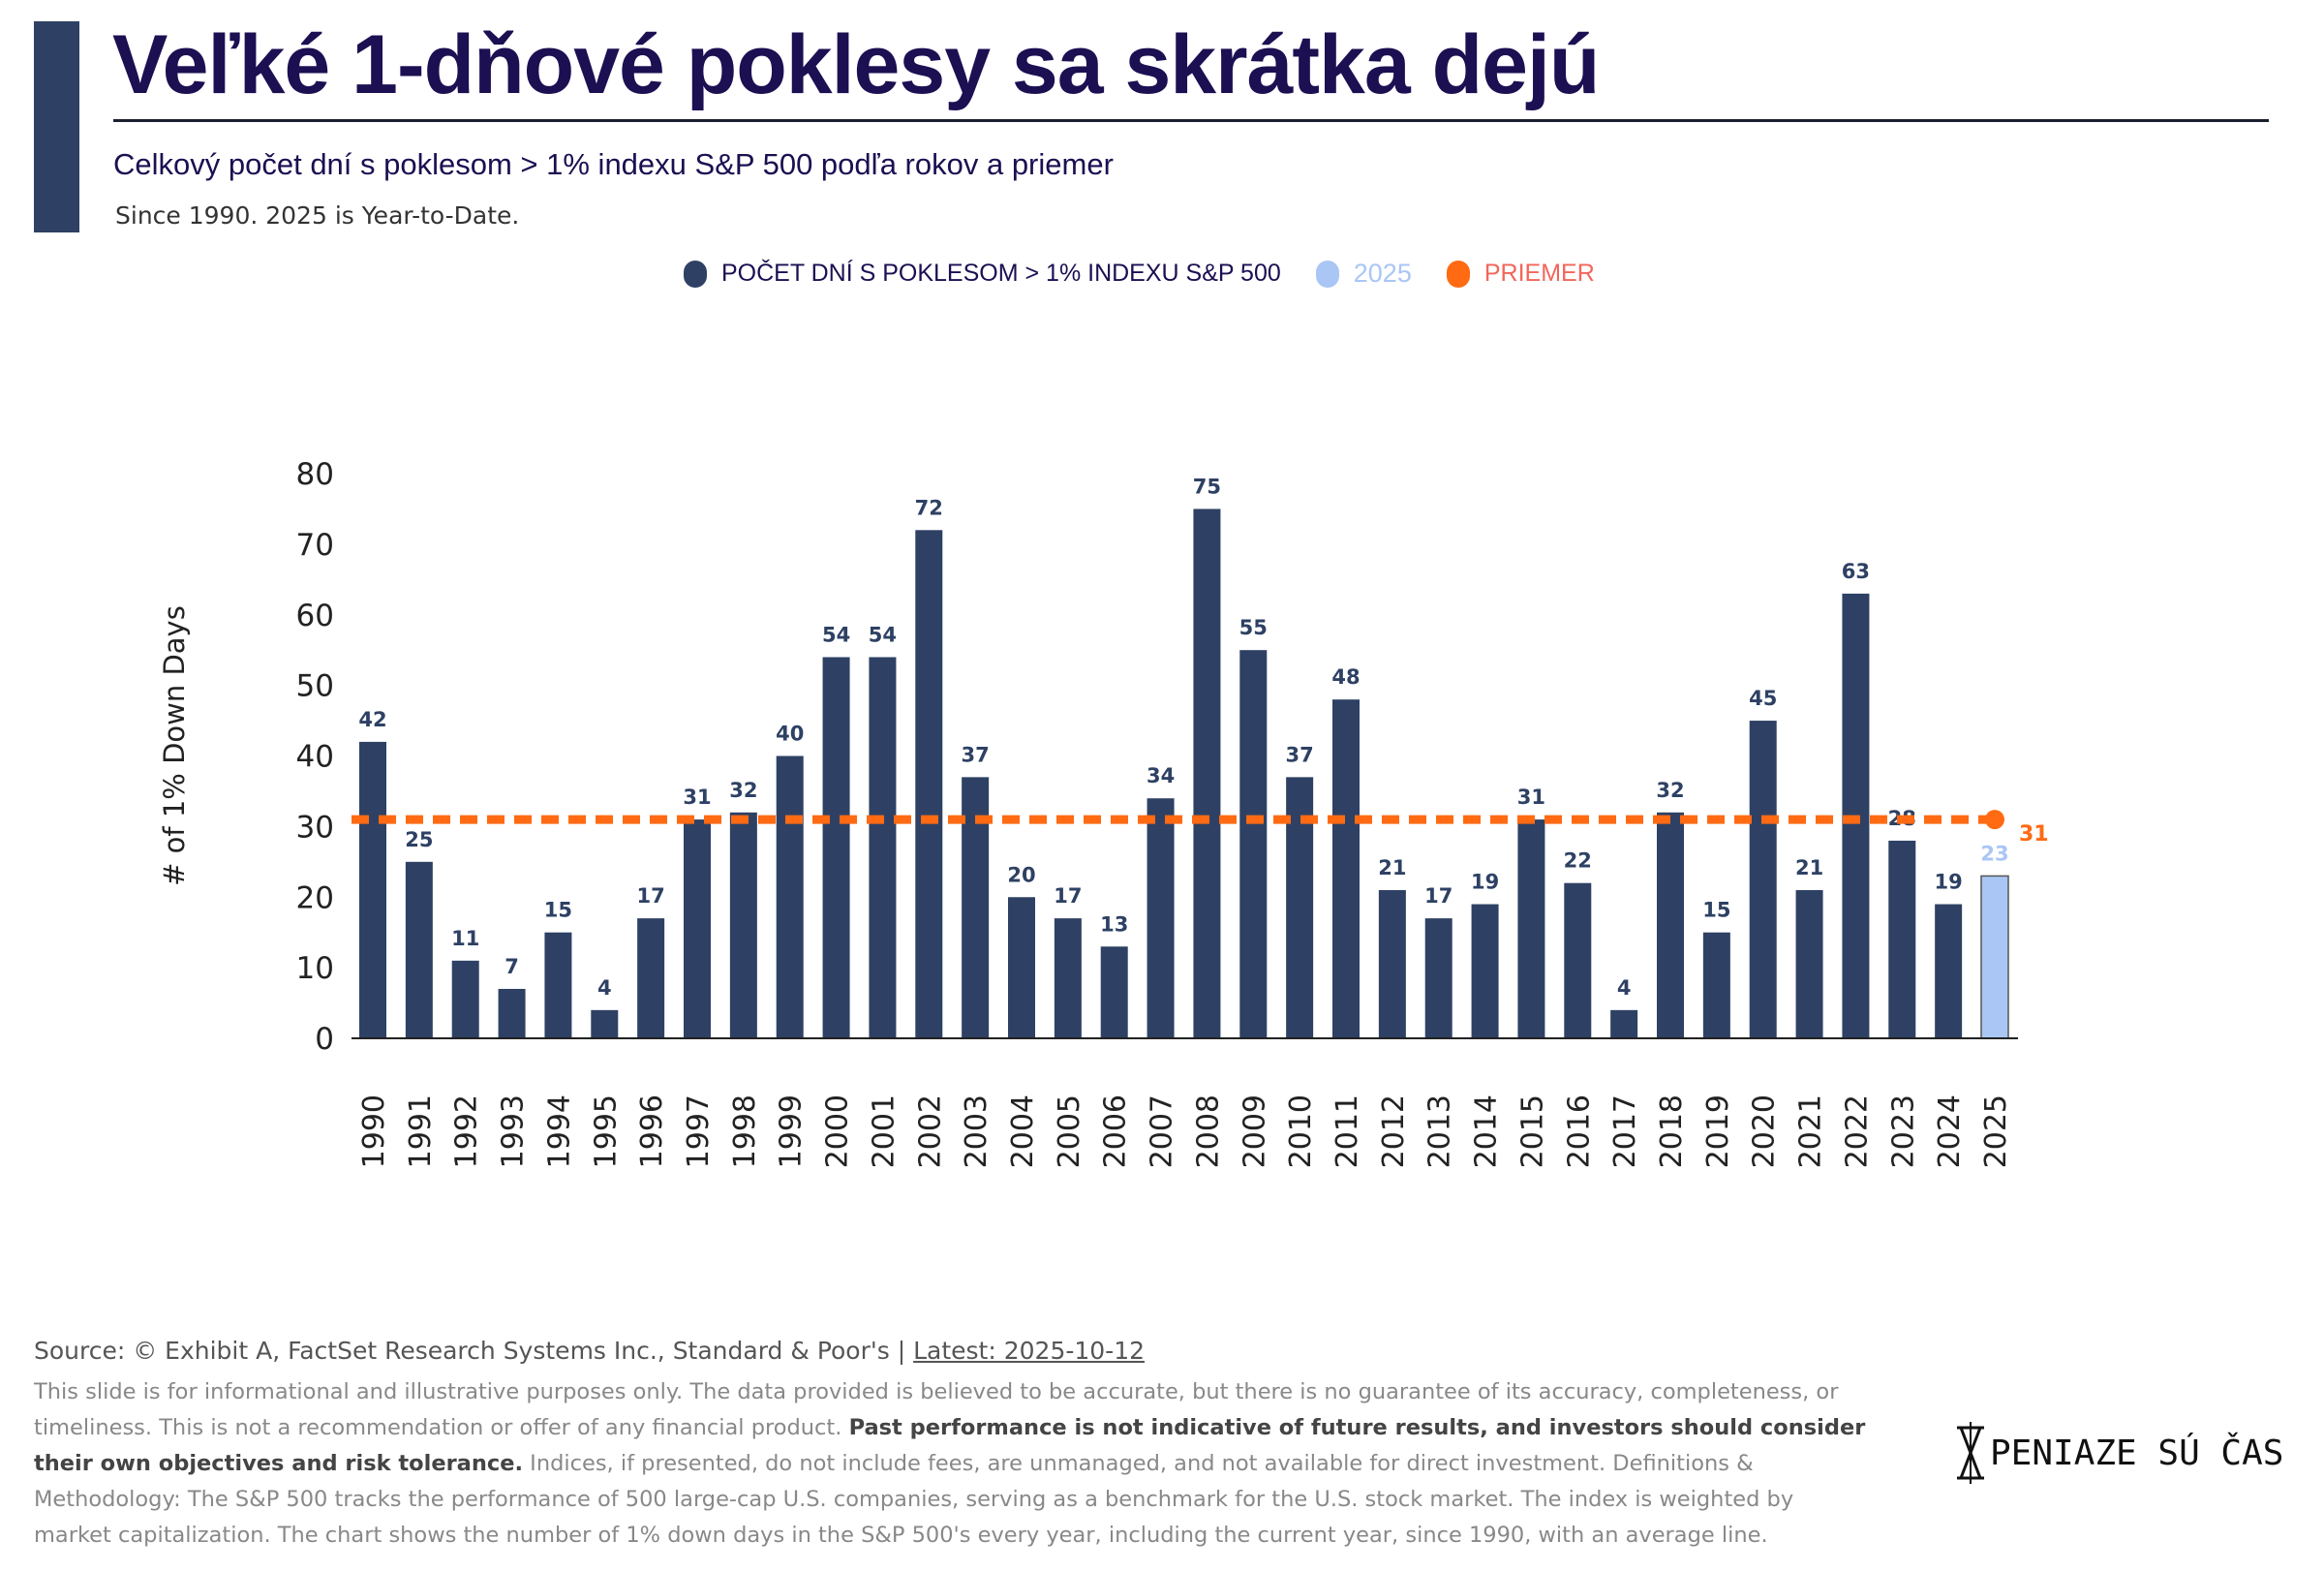 The height and width of the screenshot is (1572, 2324). Describe the element at coordinates (315, 545) in the screenshot. I see `y-tick-label: 70` at that location.